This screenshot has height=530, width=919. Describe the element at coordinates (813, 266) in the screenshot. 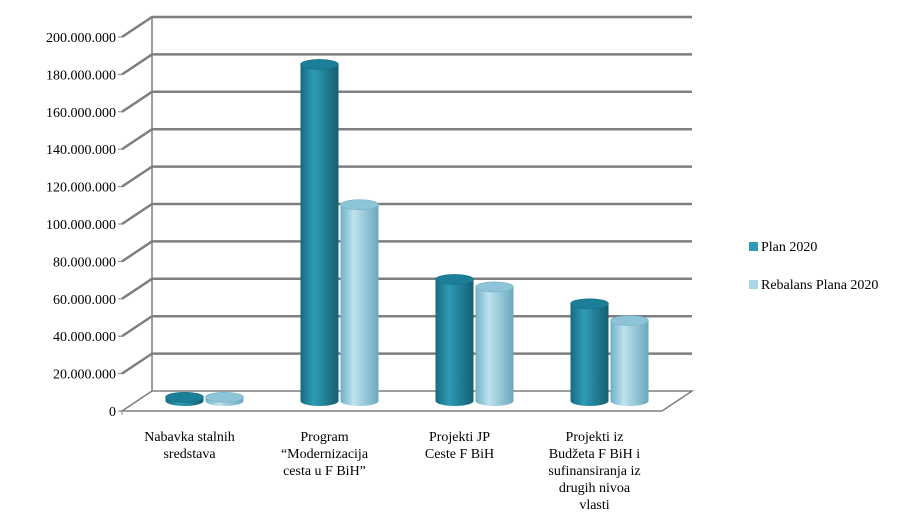

I see `legend: Plan 2020 Rebalans Plana 2020` at that location.